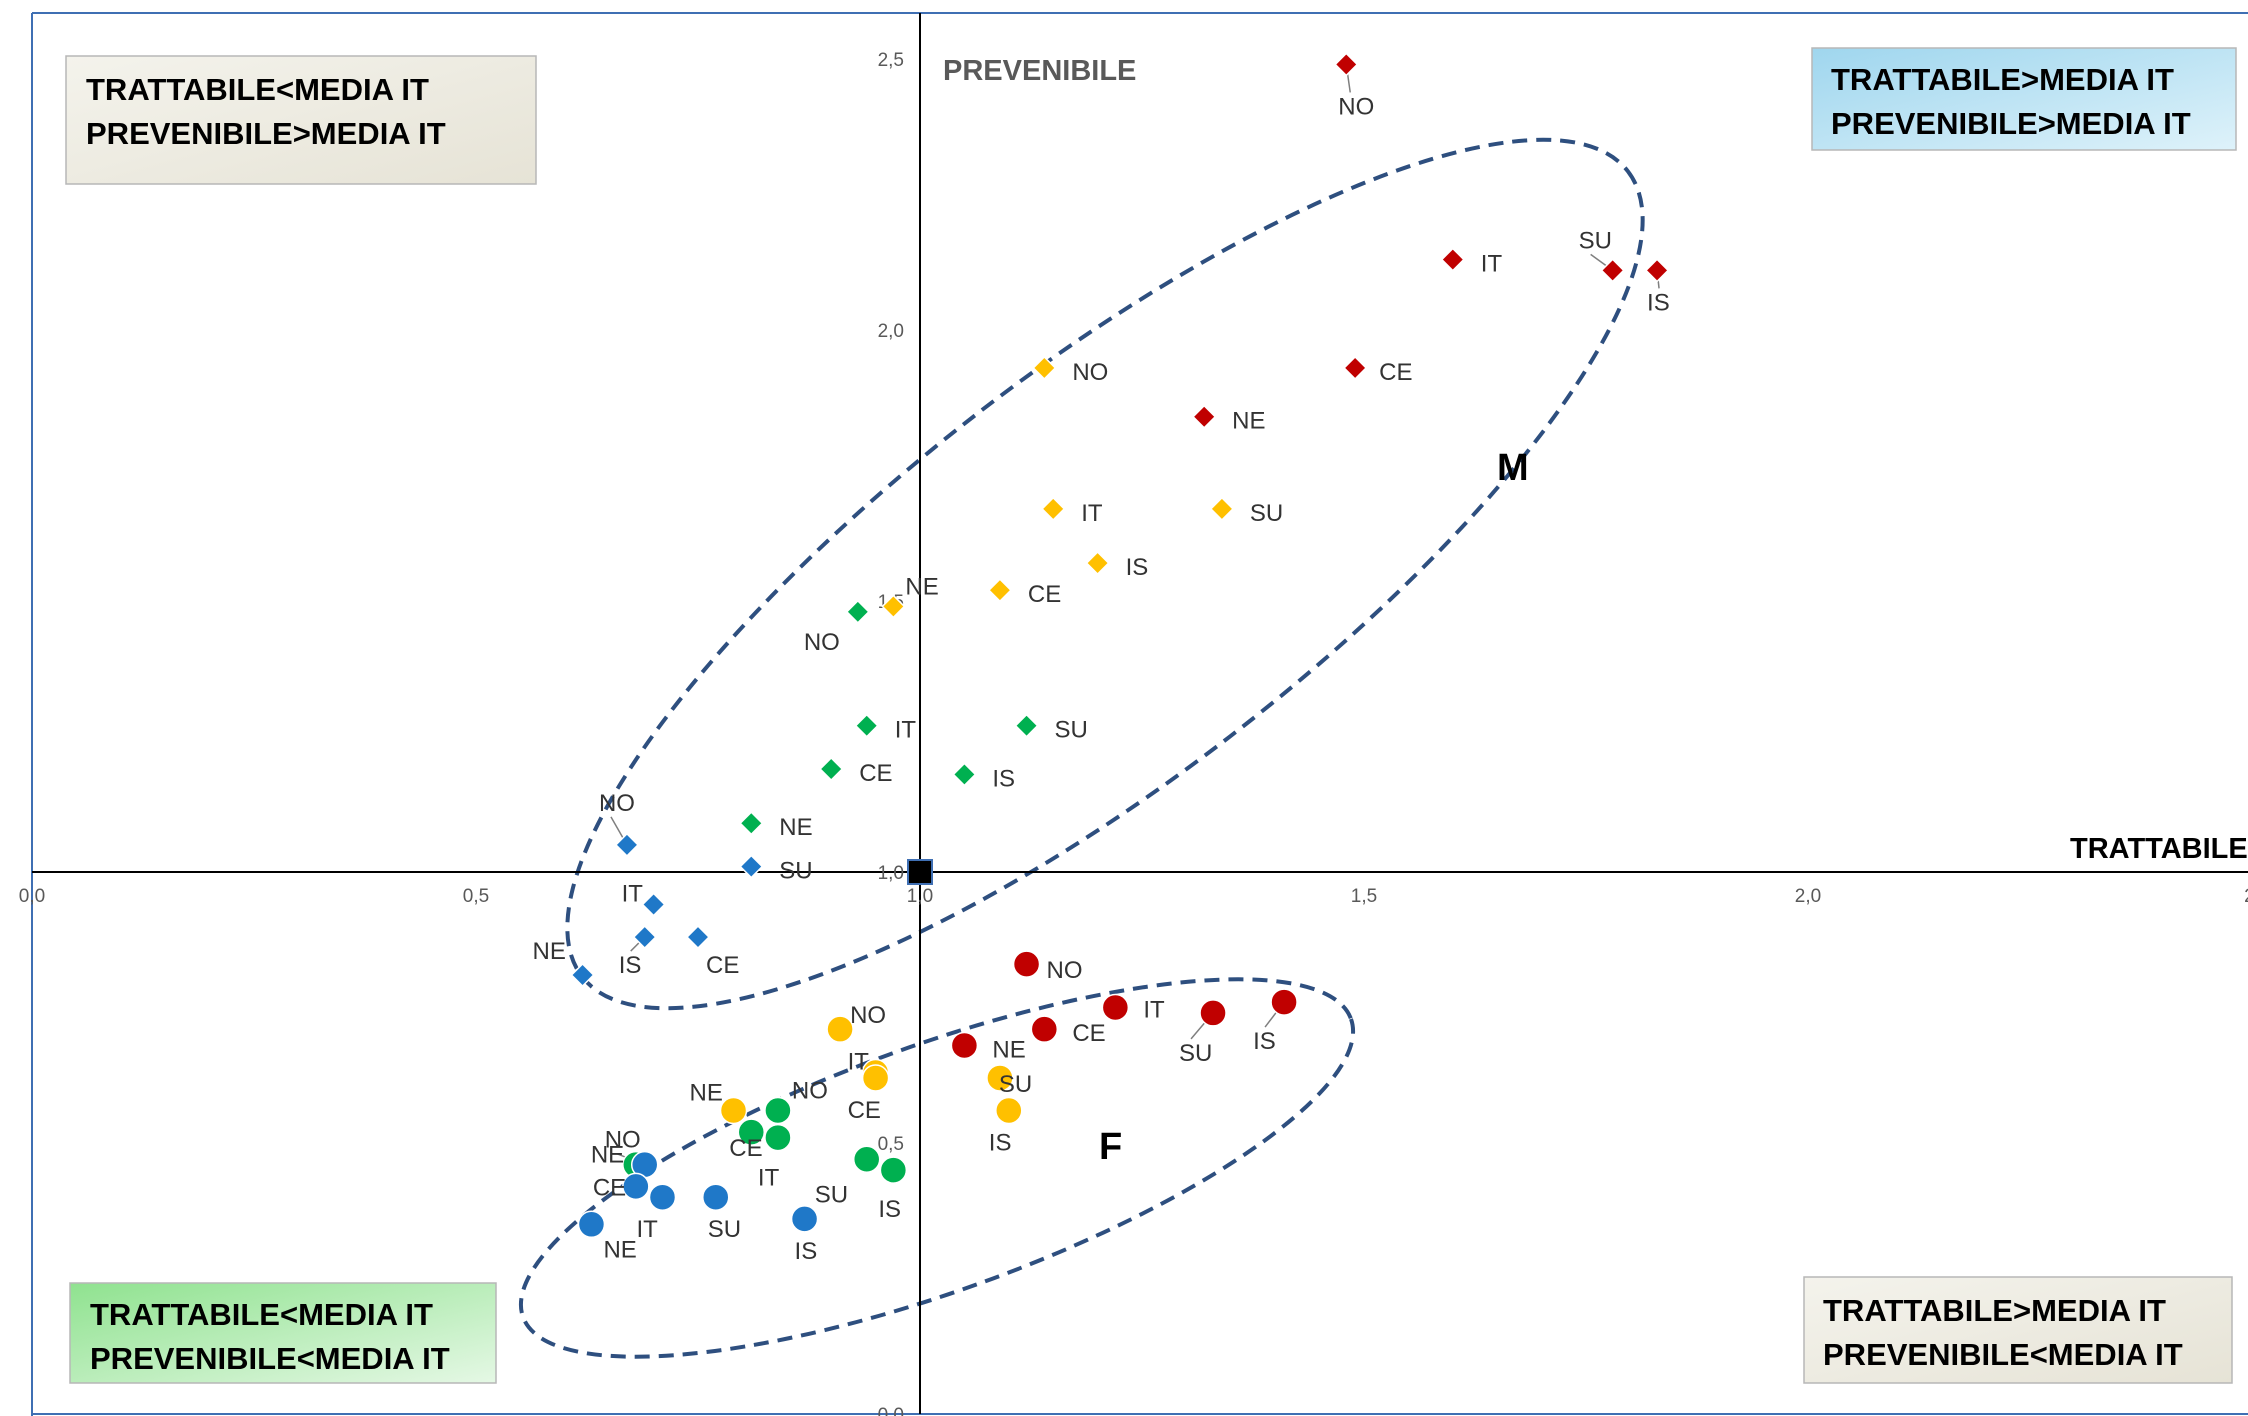  What do you see at coordinates (2018, 1330) in the screenshot?
I see `quadrant-box-bottom-right: TRATTABILE>MEDIA IT PREVENIBILE<MEDIA IT` at bounding box center [2018, 1330].